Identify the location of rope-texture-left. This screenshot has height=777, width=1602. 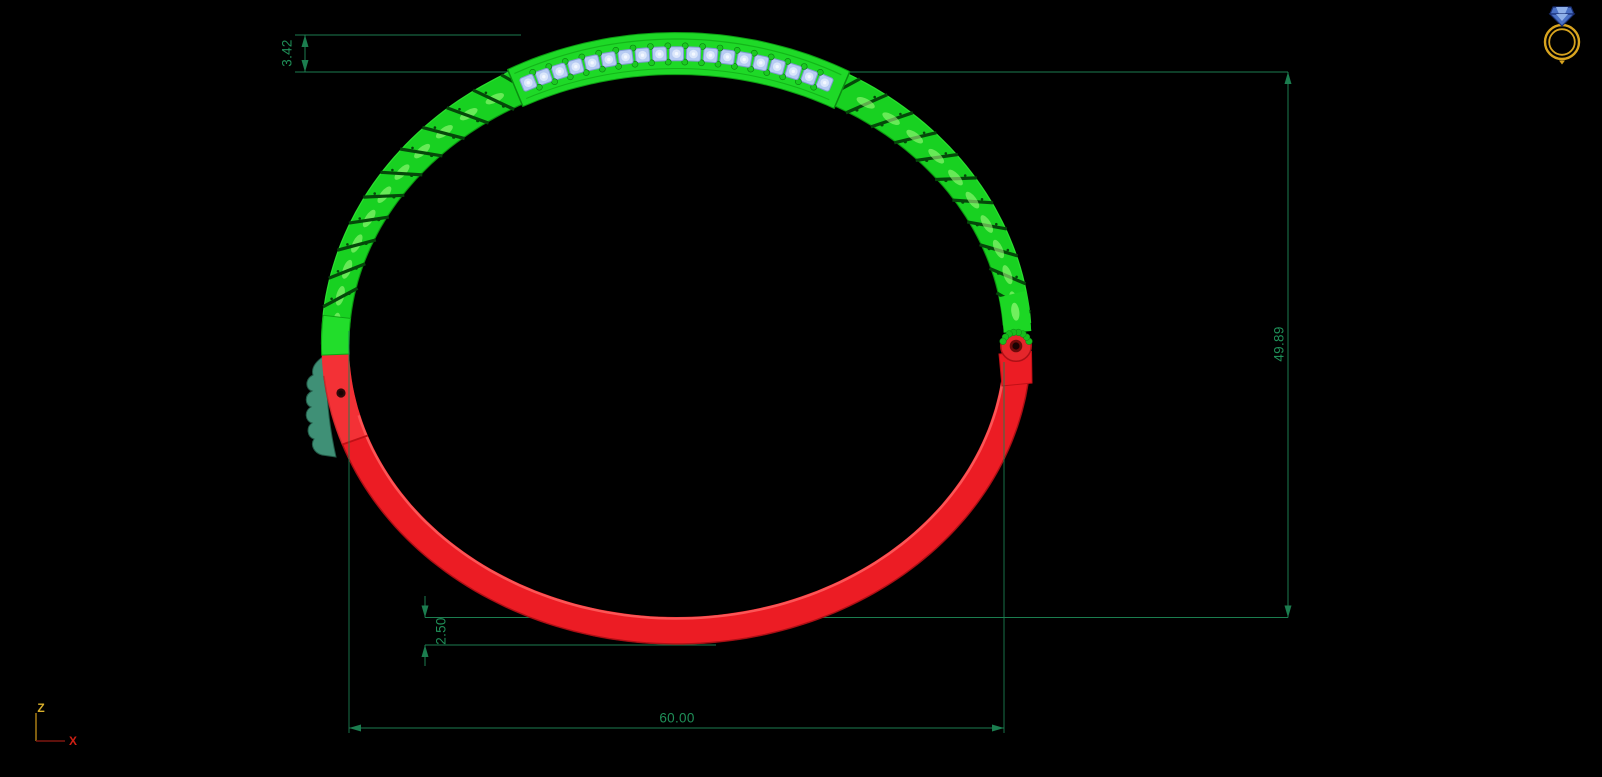
(432, 203).